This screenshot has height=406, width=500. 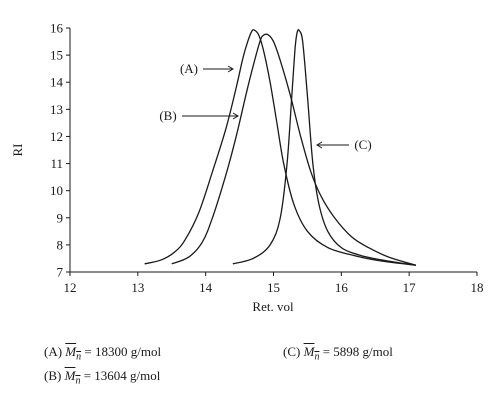 What do you see at coordinates (410, 287) in the screenshot?
I see `x-tick-label: 17` at bounding box center [410, 287].